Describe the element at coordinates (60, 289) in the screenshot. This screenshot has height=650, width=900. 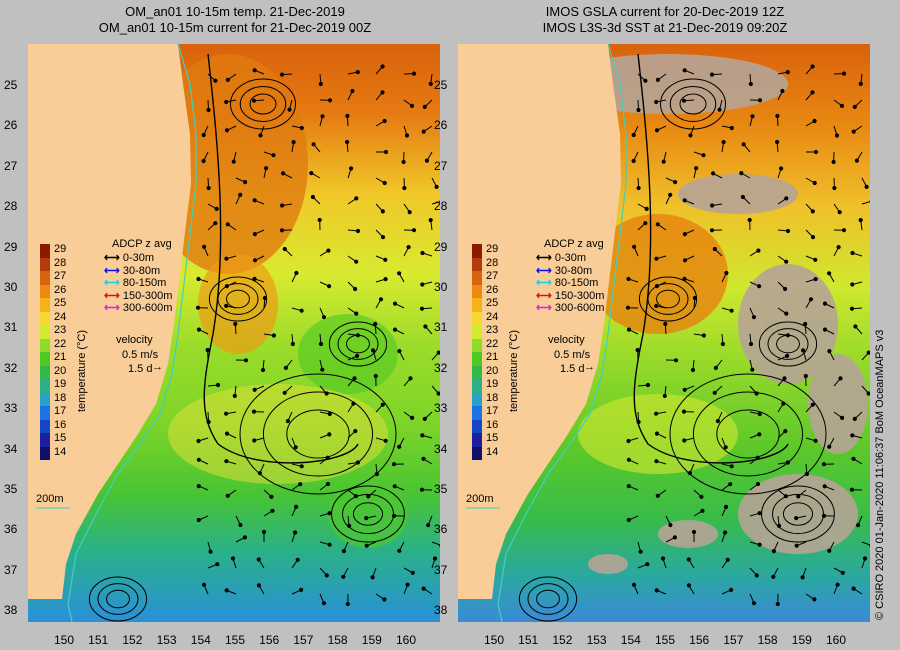
I see `colorbar-label: 26` at that location.